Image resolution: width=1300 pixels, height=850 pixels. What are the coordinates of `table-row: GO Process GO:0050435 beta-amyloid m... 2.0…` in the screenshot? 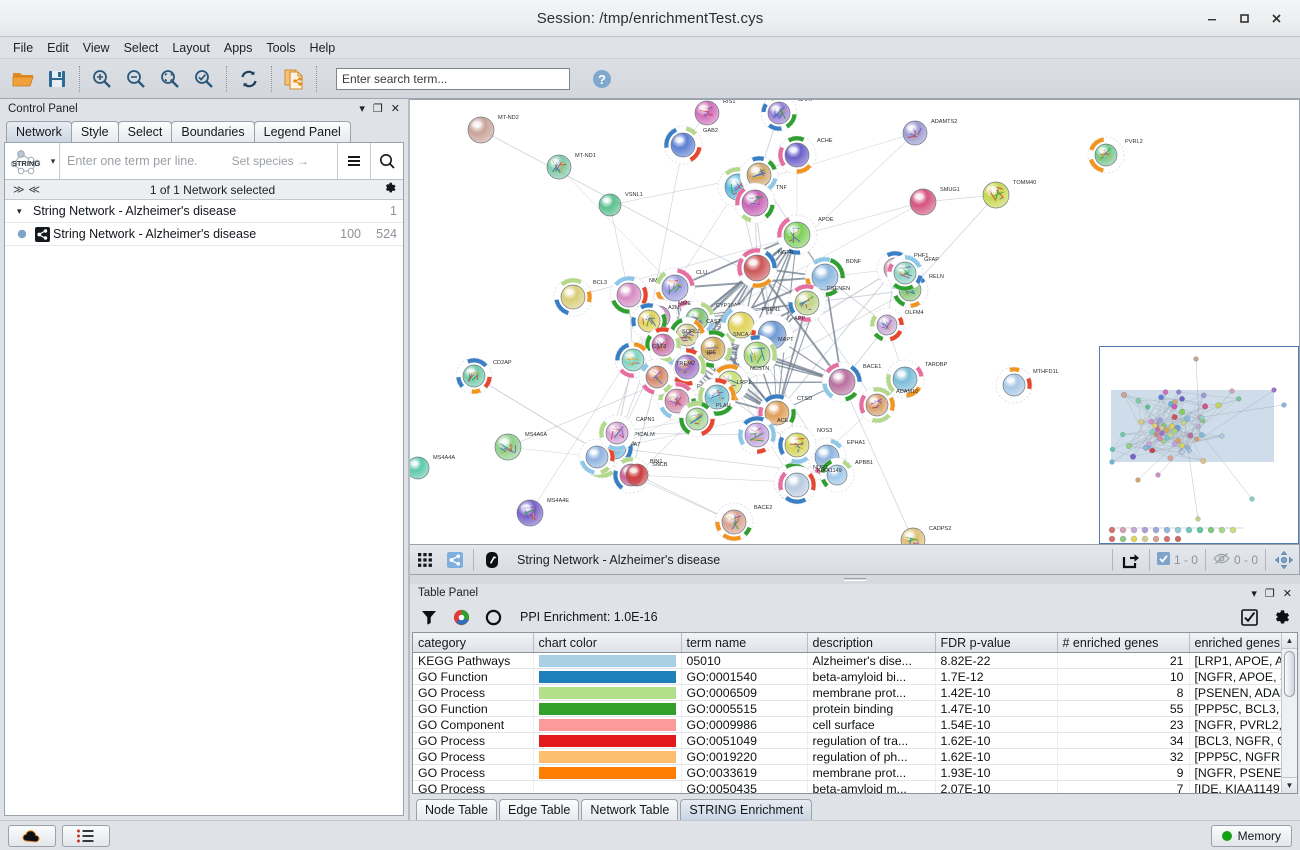 It's located at (847, 787).